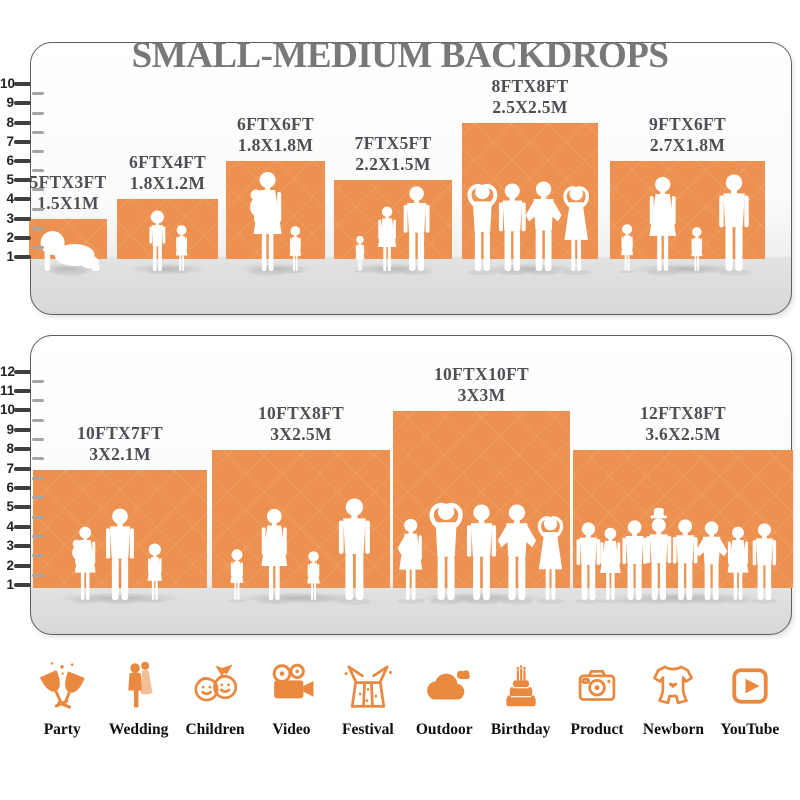 The width and height of the screenshot is (800, 800). I want to click on backdrop-rect, so click(167, 229).